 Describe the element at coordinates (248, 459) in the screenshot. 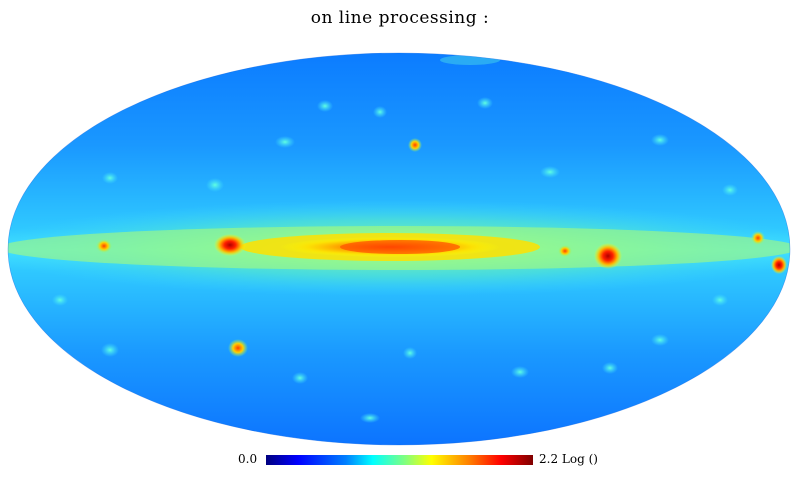

I see `colorbar-min-label: 0.0` at that location.